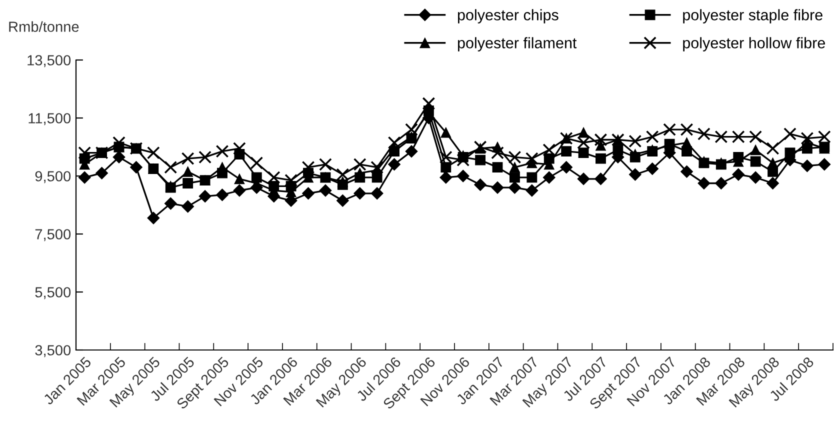  What do you see at coordinates (754, 44) in the screenshot?
I see `legend-label: polyester hollow fibre` at bounding box center [754, 44].